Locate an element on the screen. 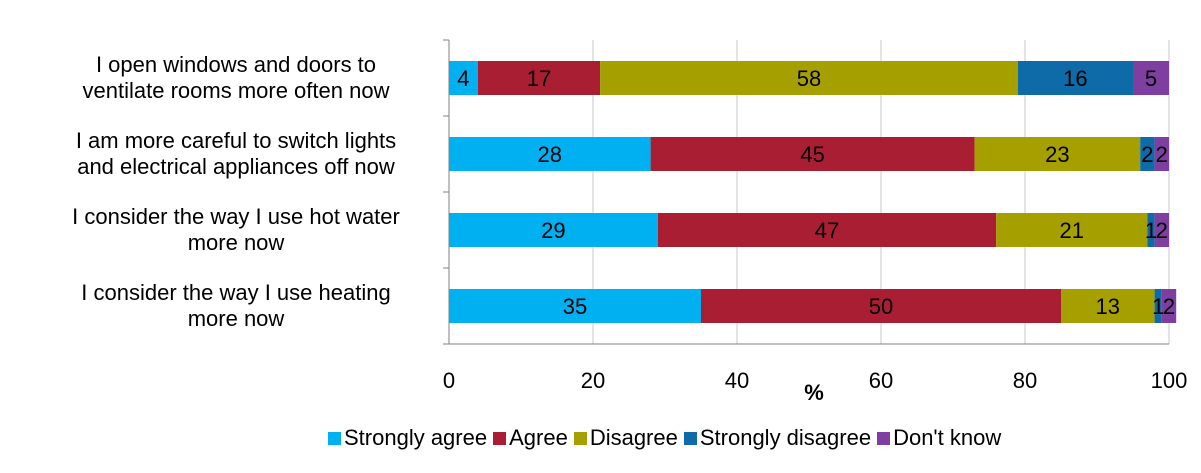 This screenshot has width=1201, height=473. x-tick-label: 80 is located at coordinates (1025, 380).